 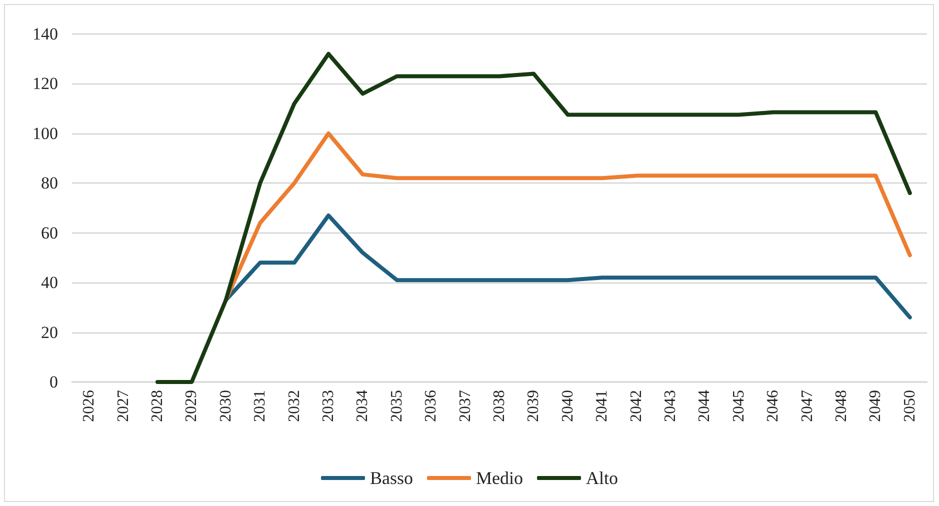 I want to click on y-tick-label: 20, so click(x=49, y=332).